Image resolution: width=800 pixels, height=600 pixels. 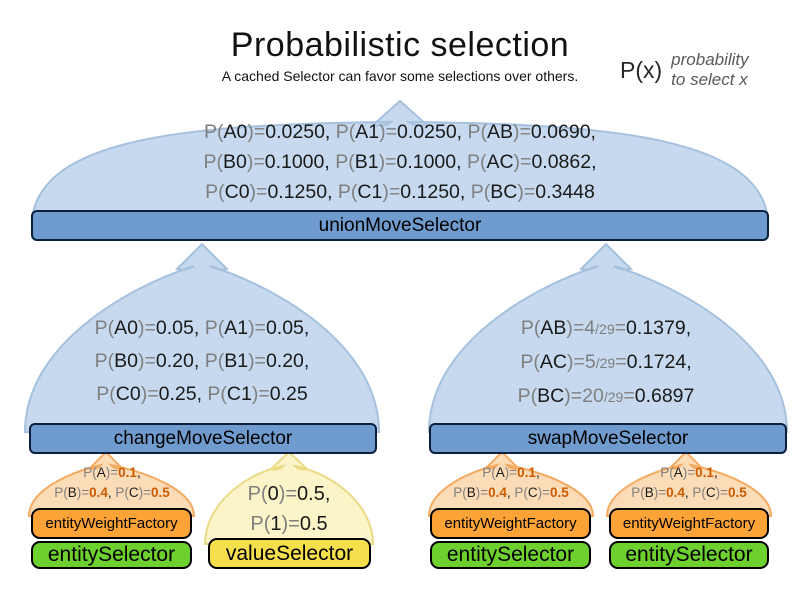 I want to click on entity-weight-factory-label-3: entityWeightFactory, so click(x=689, y=523).